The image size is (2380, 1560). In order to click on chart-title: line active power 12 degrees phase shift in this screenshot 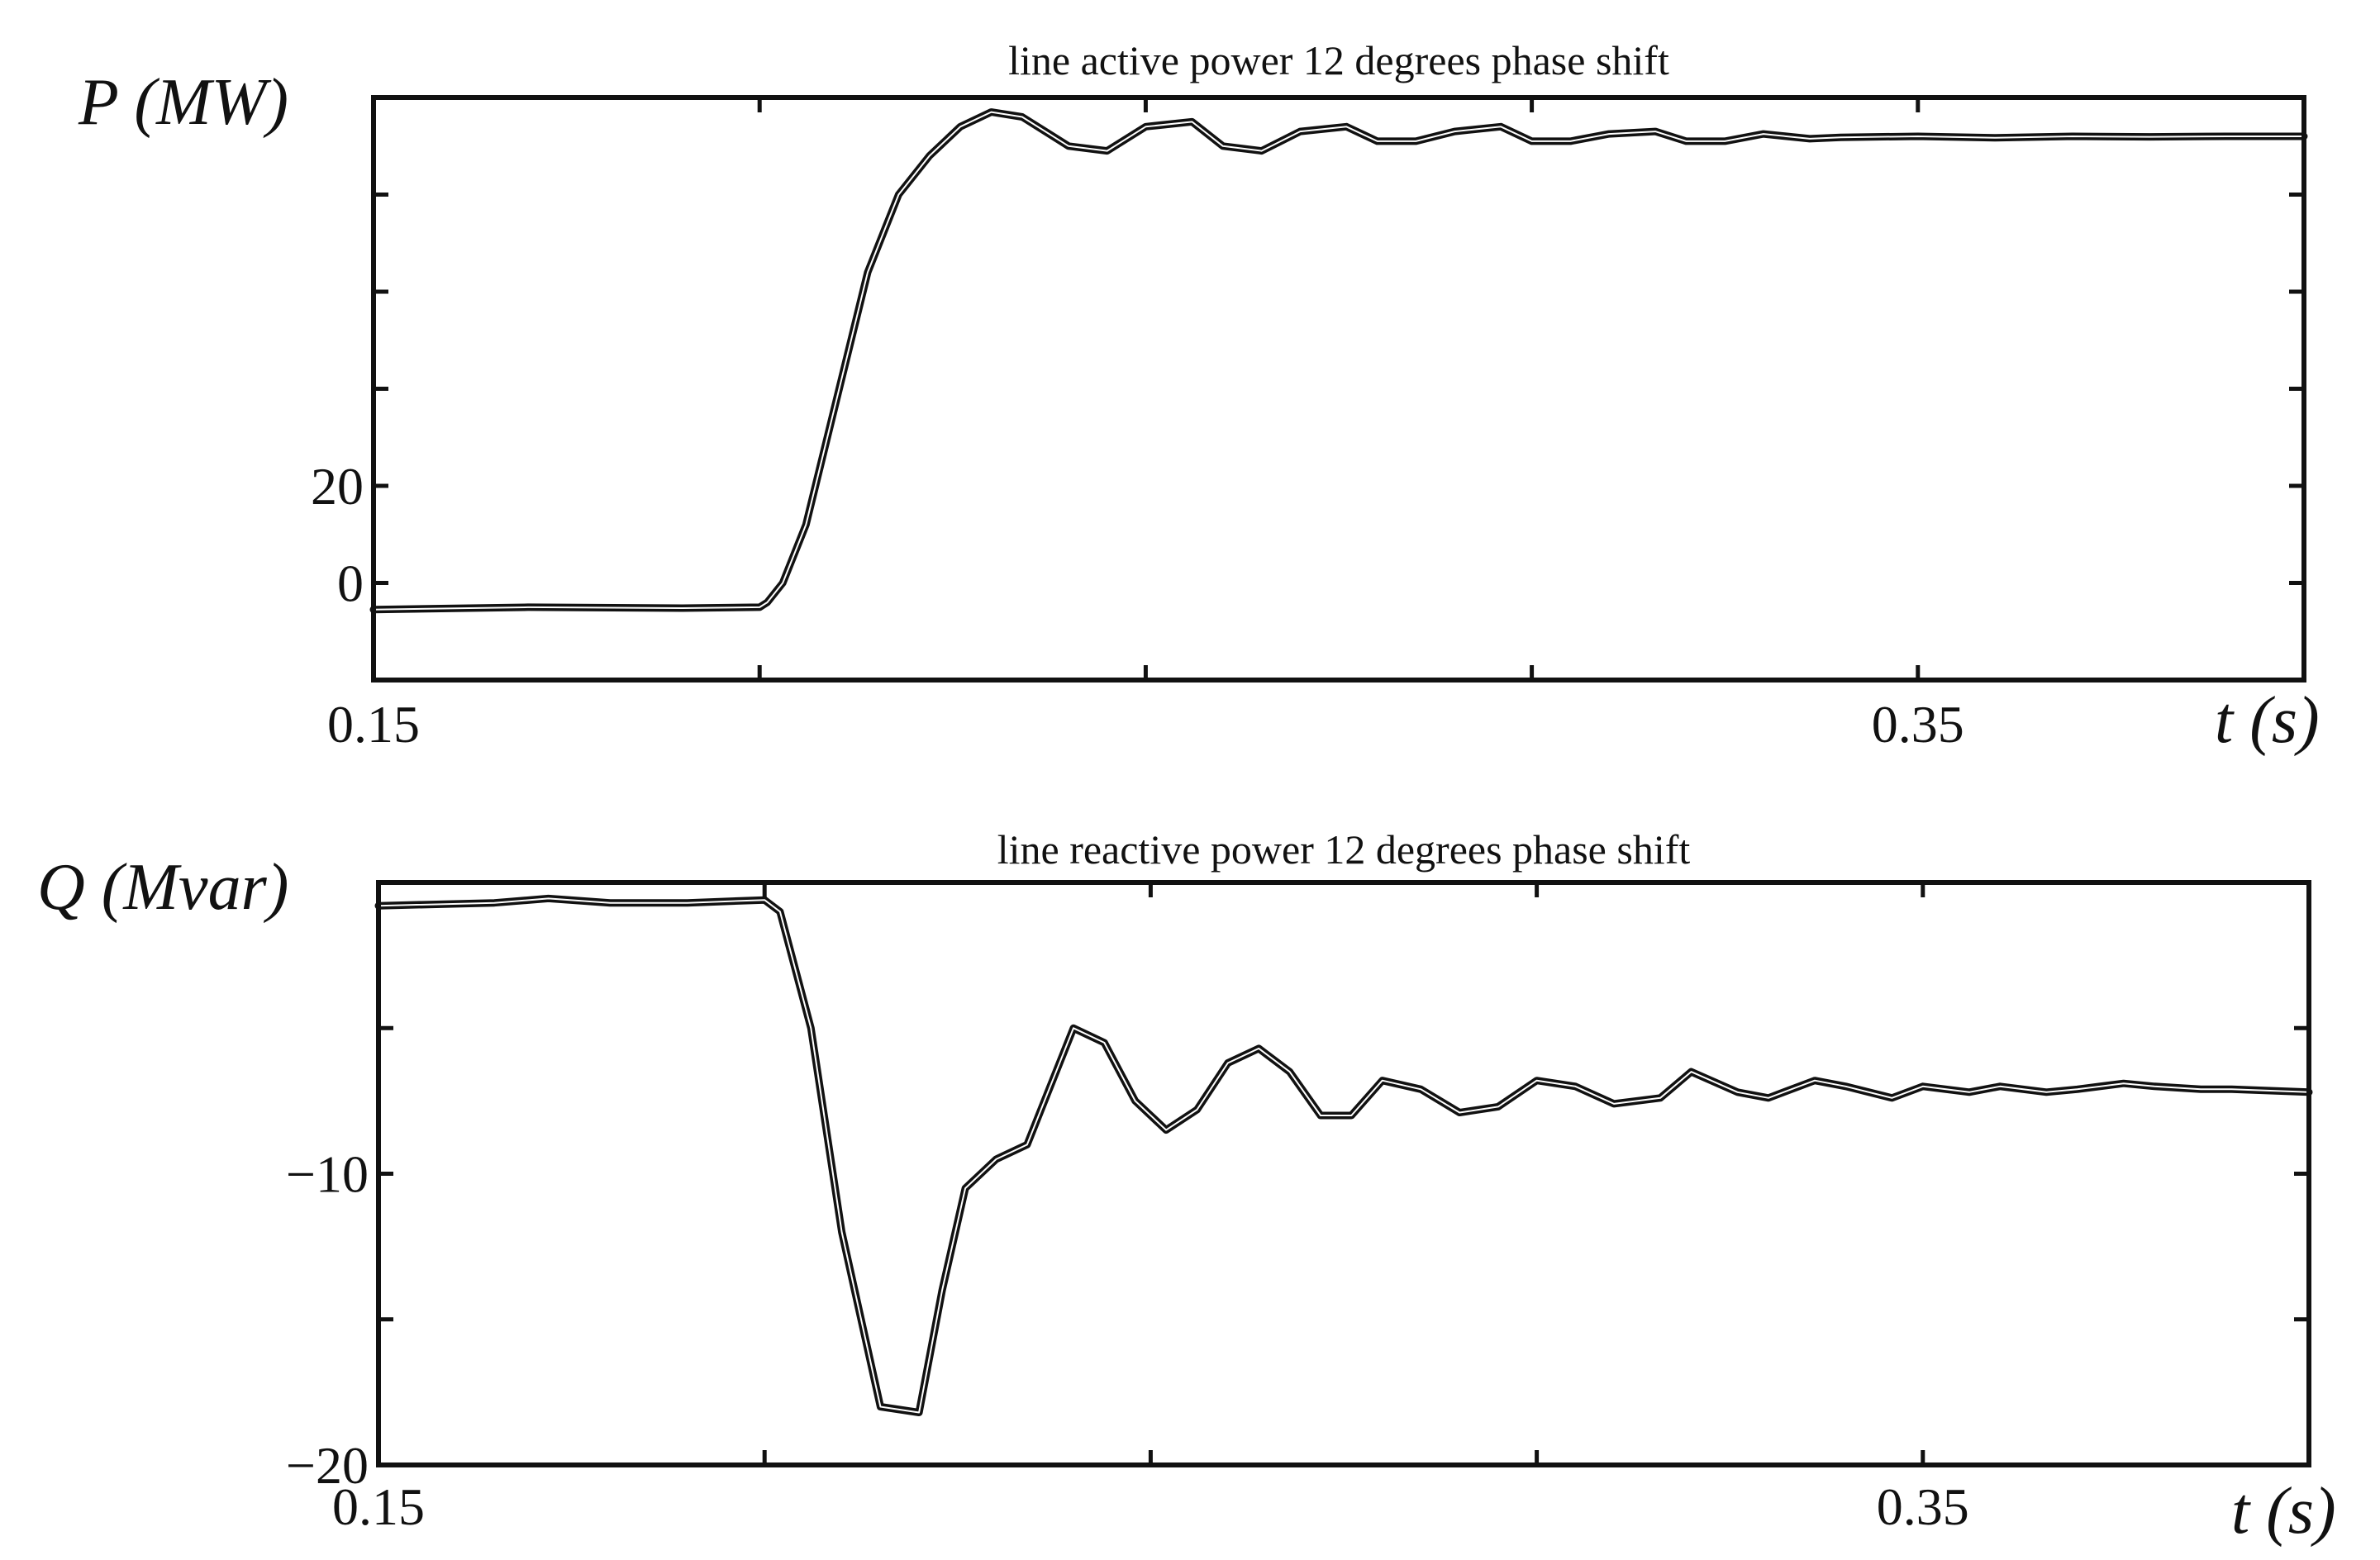, I will do `click(1338, 60)`.